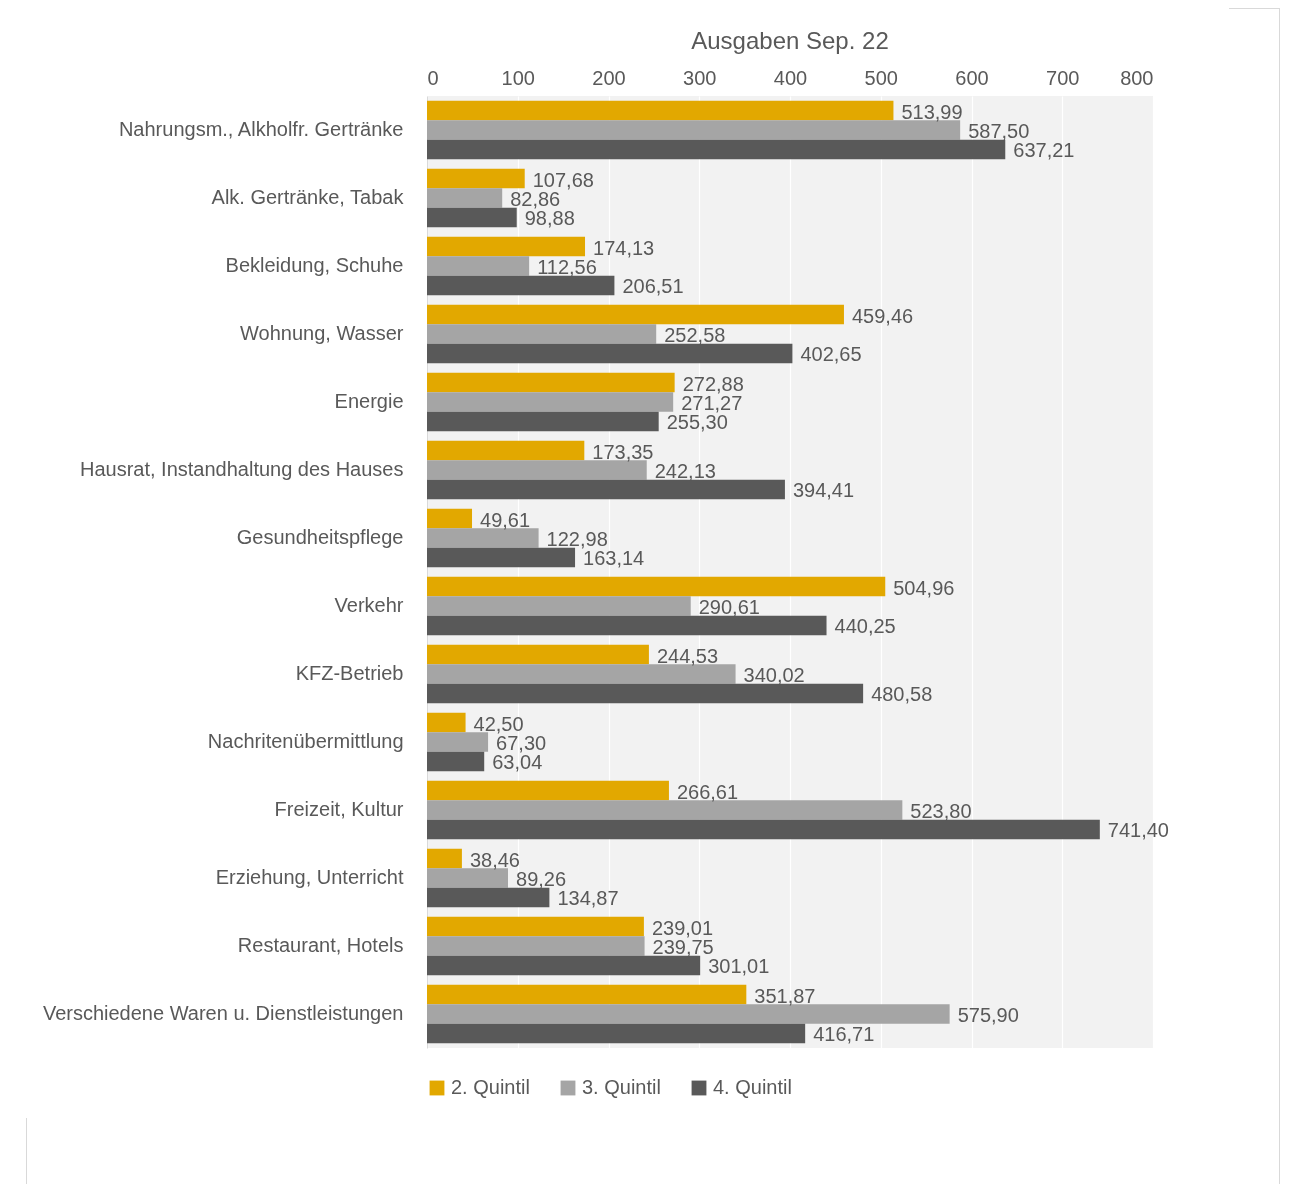 The width and height of the screenshot is (1297, 1184). What do you see at coordinates (369, 605) in the screenshot?
I see `y-tick-label: Verkehr` at bounding box center [369, 605].